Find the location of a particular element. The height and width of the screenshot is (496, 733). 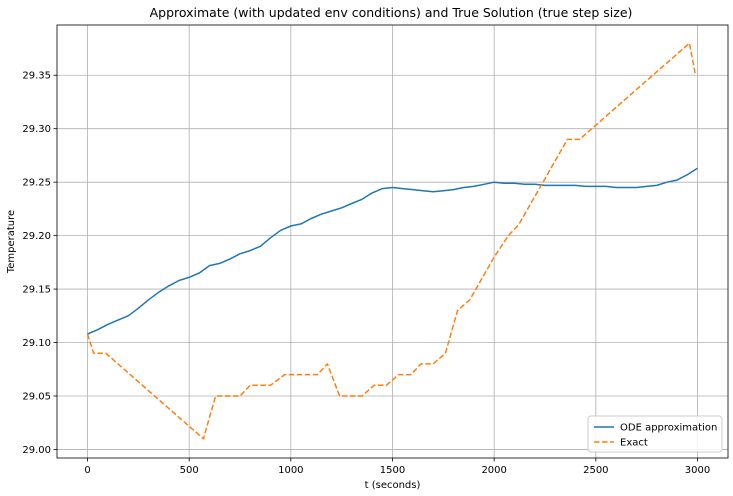

y-tick-label: 29.05 is located at coordinates (36, 396).